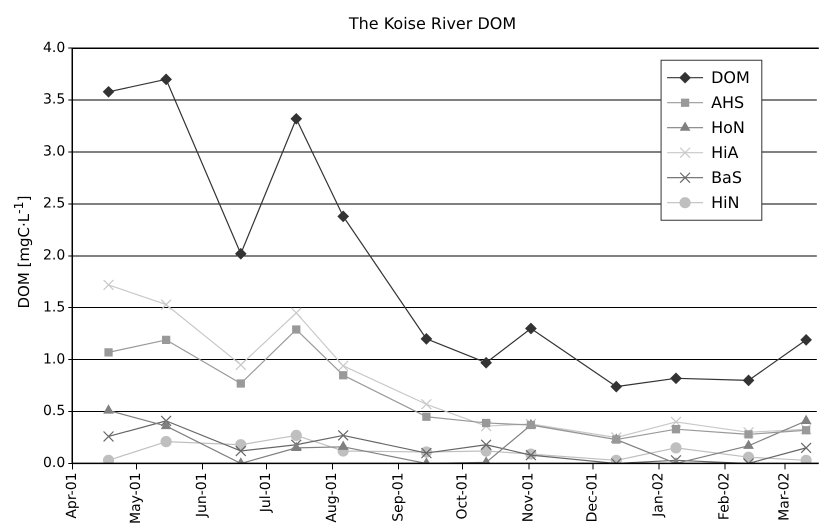 This screenshot has height=527, width=825. What do you see at coordinates (592, 497) in the screenshot?
I see `x-tick-label: Dec-01` at bounding box center [592, 497].